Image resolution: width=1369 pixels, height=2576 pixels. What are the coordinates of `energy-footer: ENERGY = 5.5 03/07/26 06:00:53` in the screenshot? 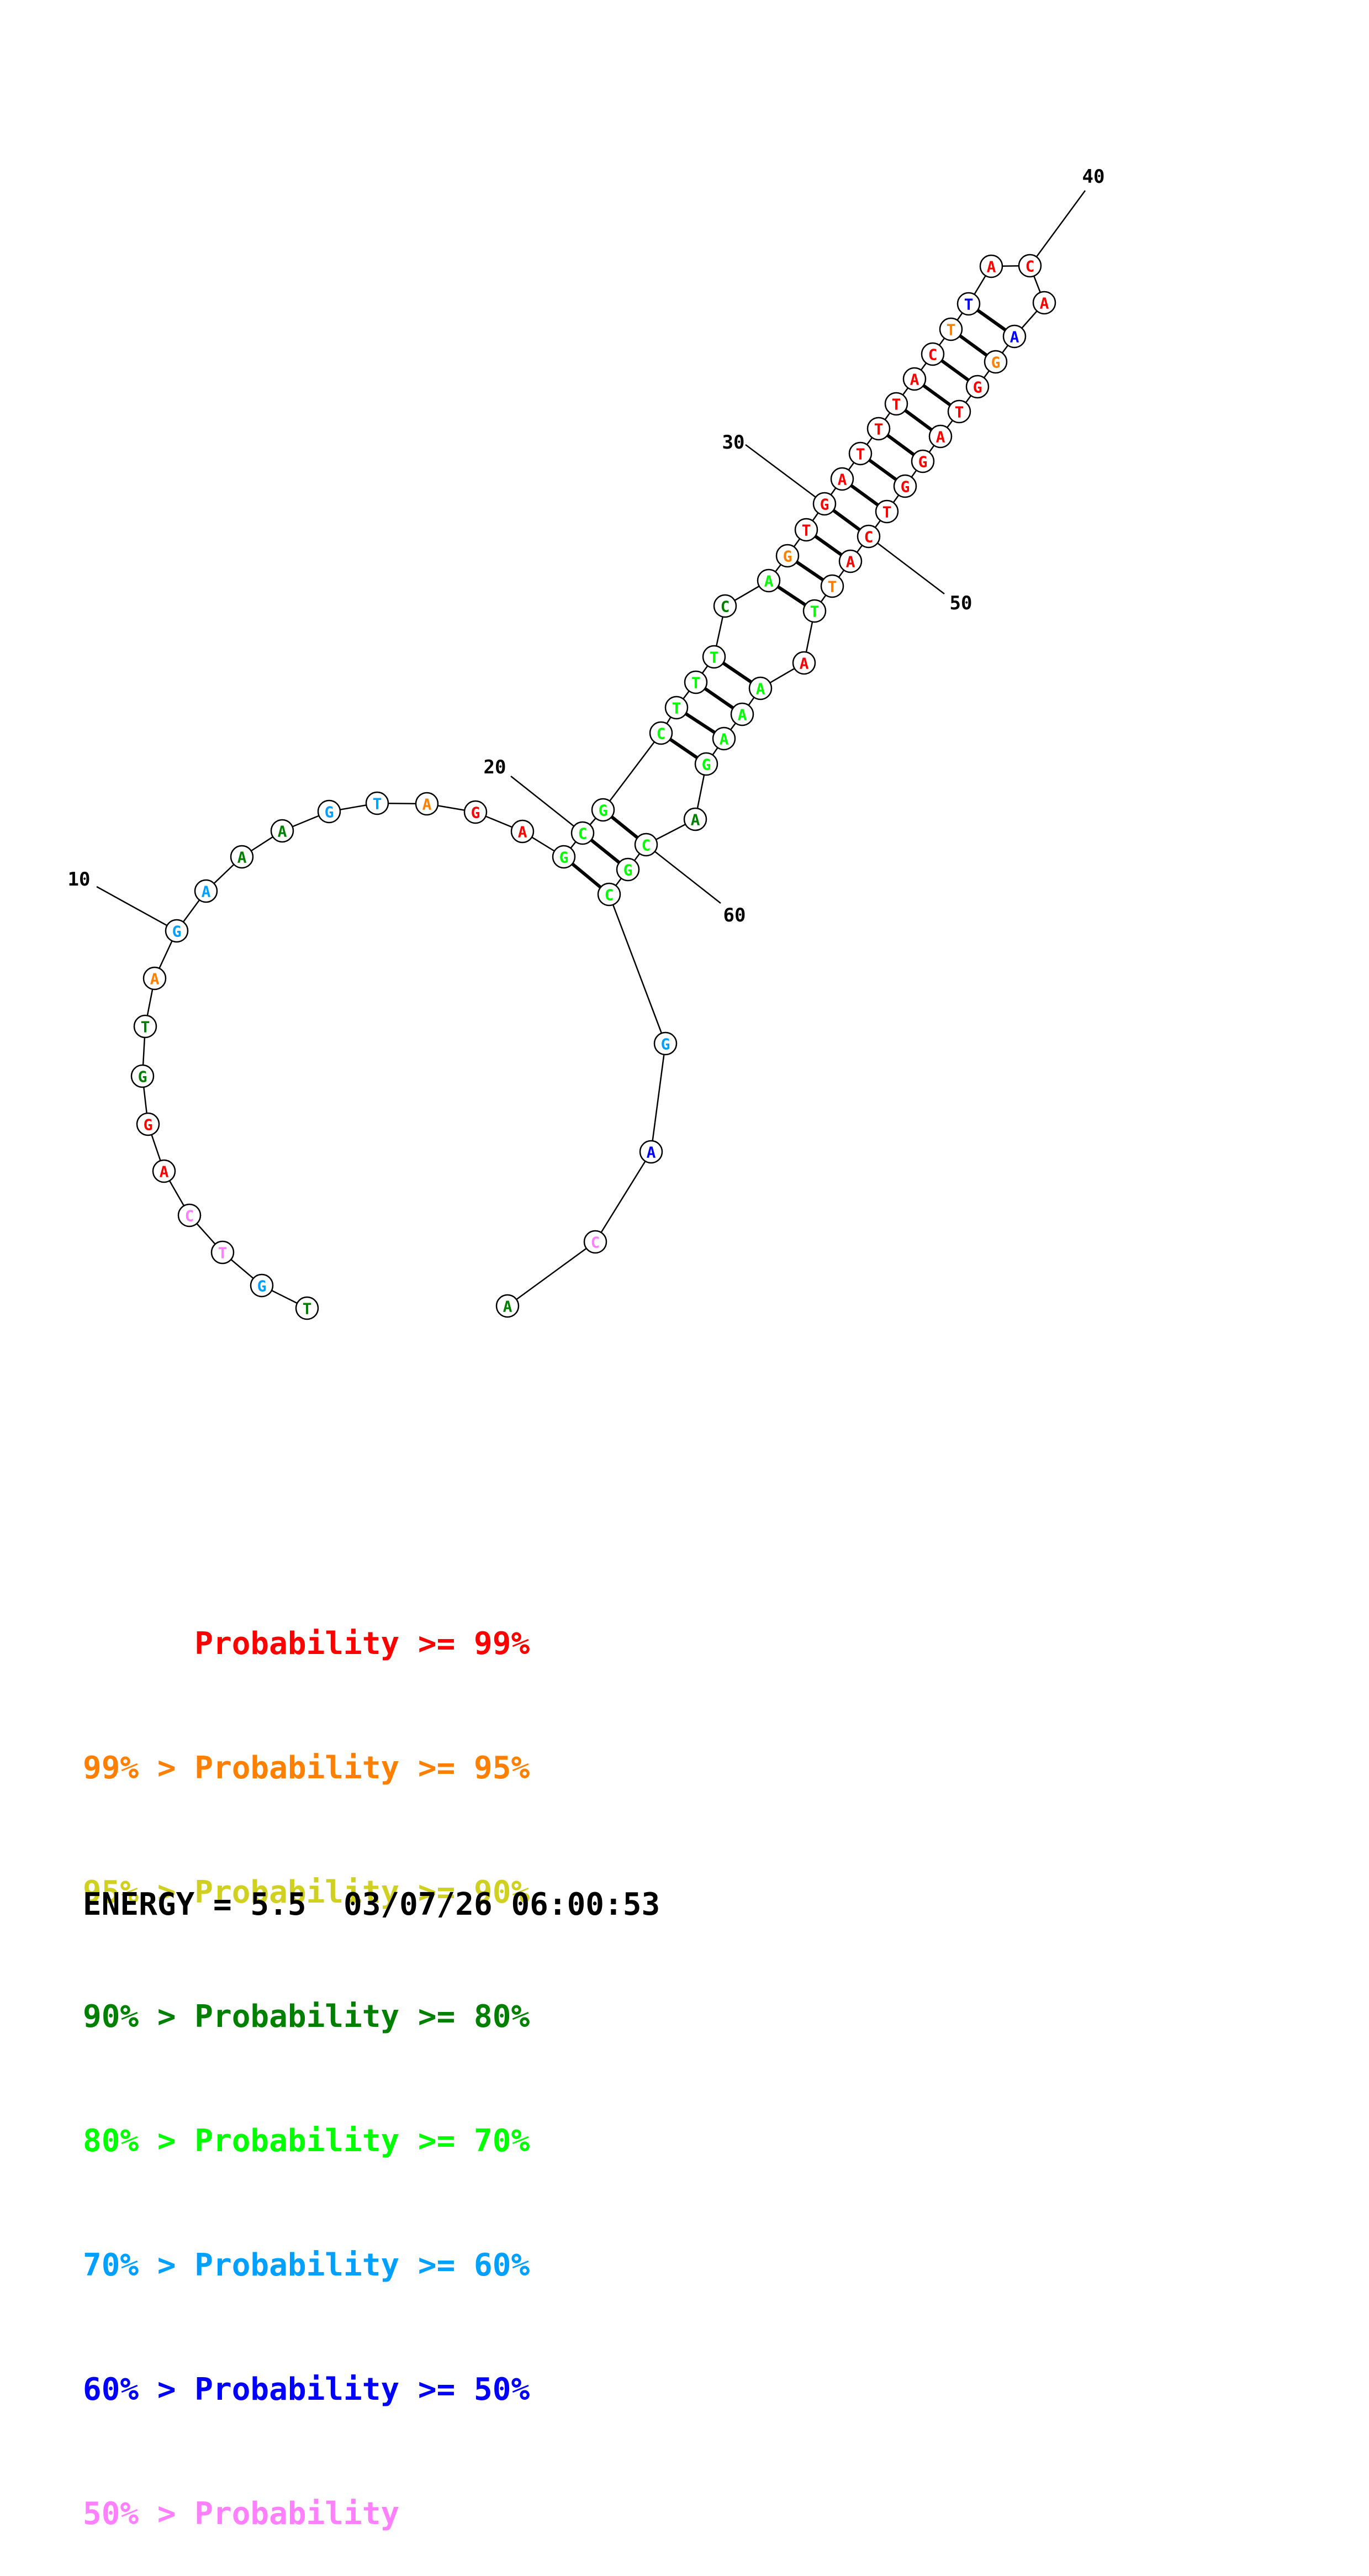 It's located at (371, 1905).